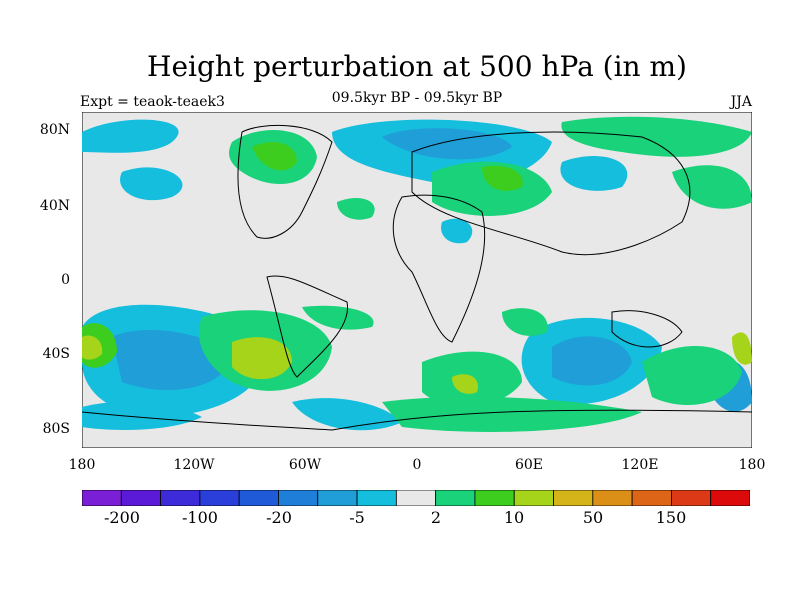 The height and width of the screenshot is (600, 800). I want to click on lat-tick-40n: 40N, so click(54, 206).